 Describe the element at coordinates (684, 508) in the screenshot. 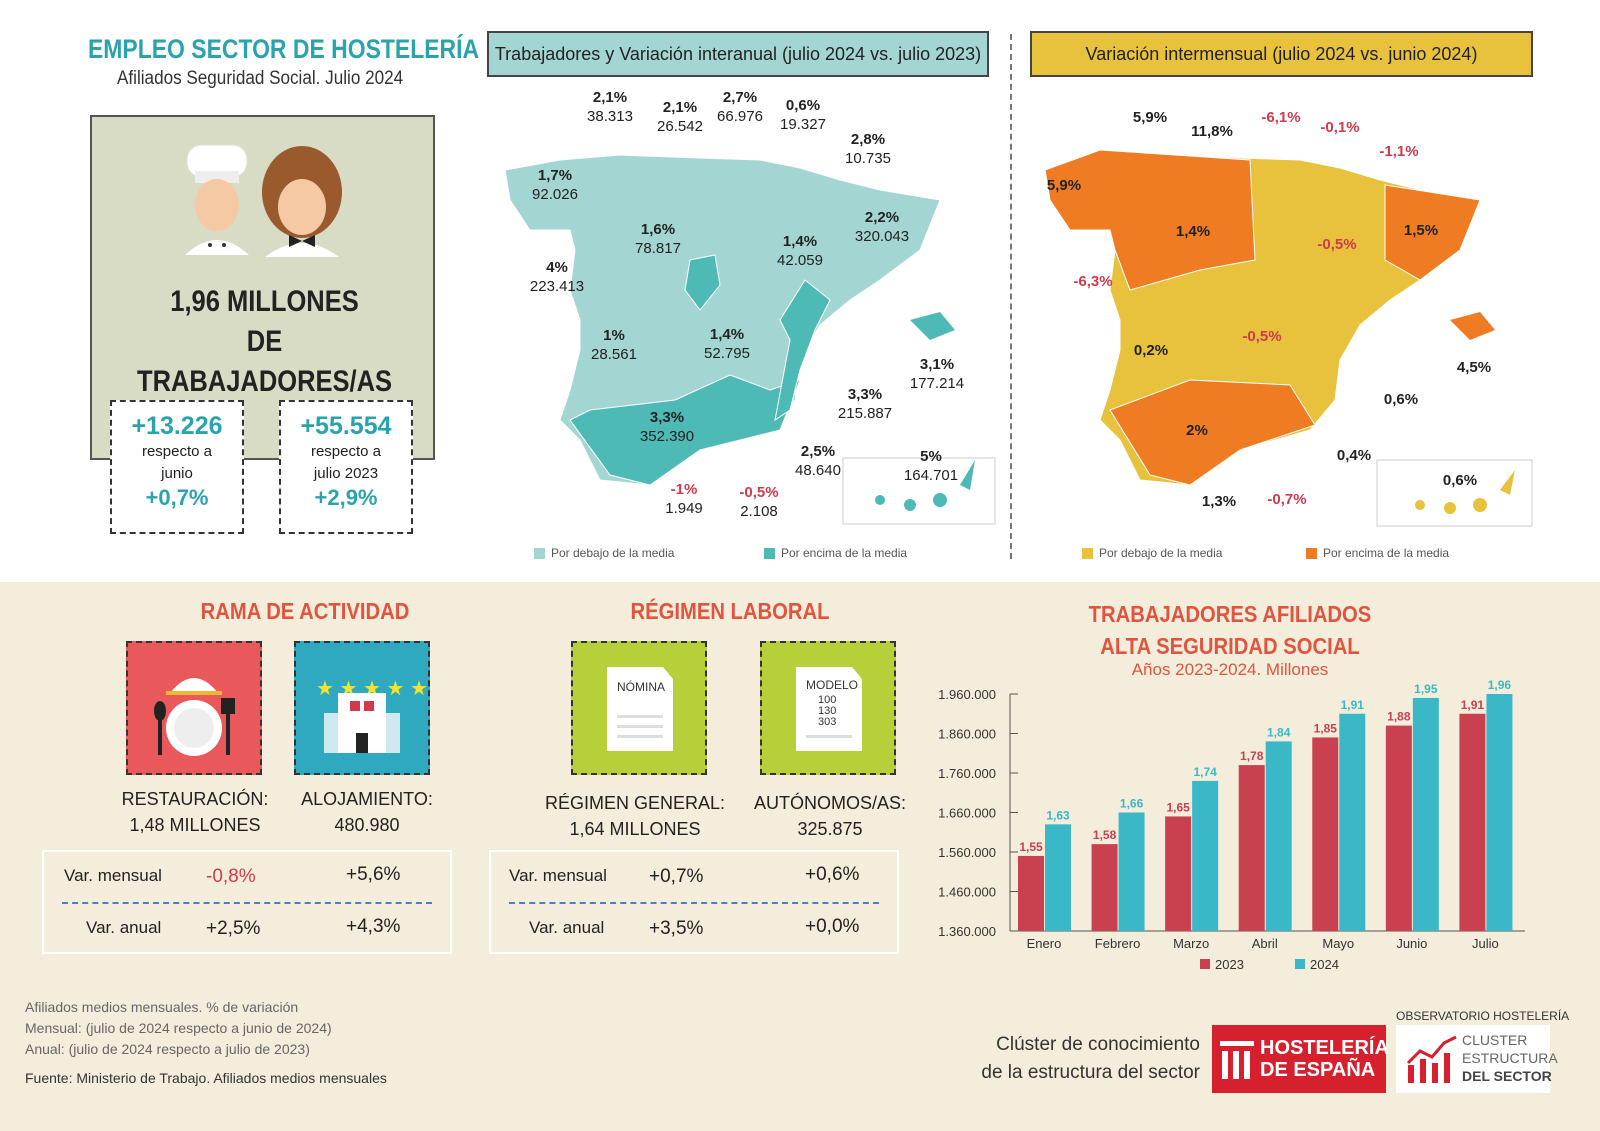

I see `region-value: 1.949` at that location.